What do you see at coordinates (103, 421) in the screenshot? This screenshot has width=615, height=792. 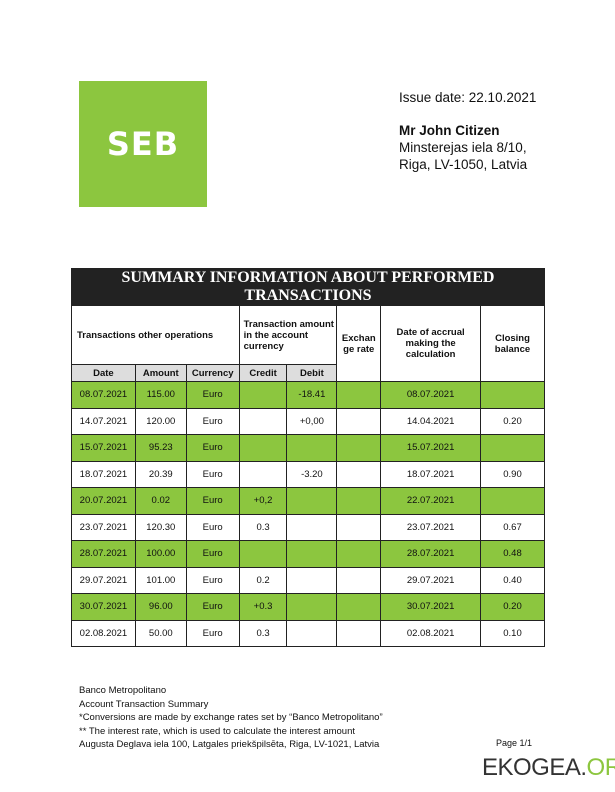 I see `cell-date: 14.07.2021` at bounding box center [103, 421].